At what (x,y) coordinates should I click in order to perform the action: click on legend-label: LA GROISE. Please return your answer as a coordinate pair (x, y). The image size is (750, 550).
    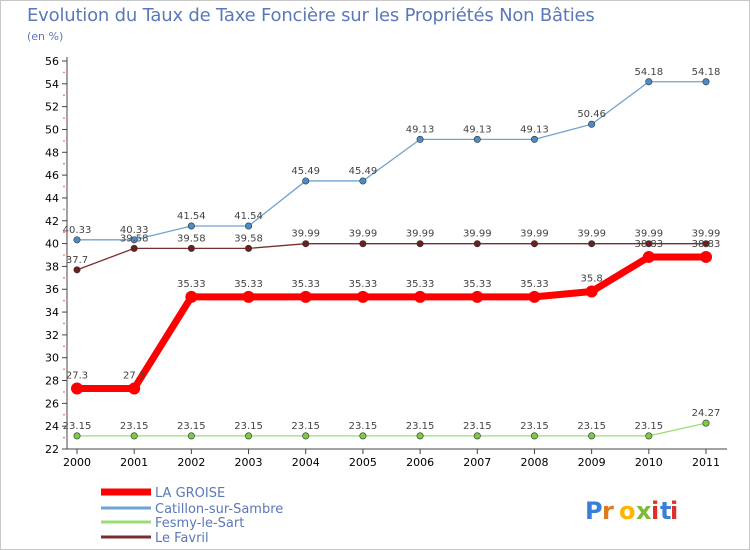
    Looking at the image, I should click on (190, 493).